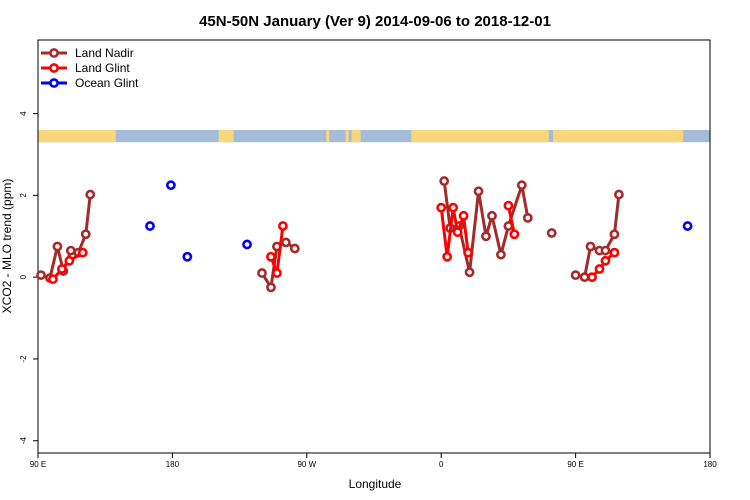 The width and height of the screenshot is (750, 500). Describe the element at coordinates (107, 83) in the screenshot. I see `legend-label-2: Ocean Glint` at that location.